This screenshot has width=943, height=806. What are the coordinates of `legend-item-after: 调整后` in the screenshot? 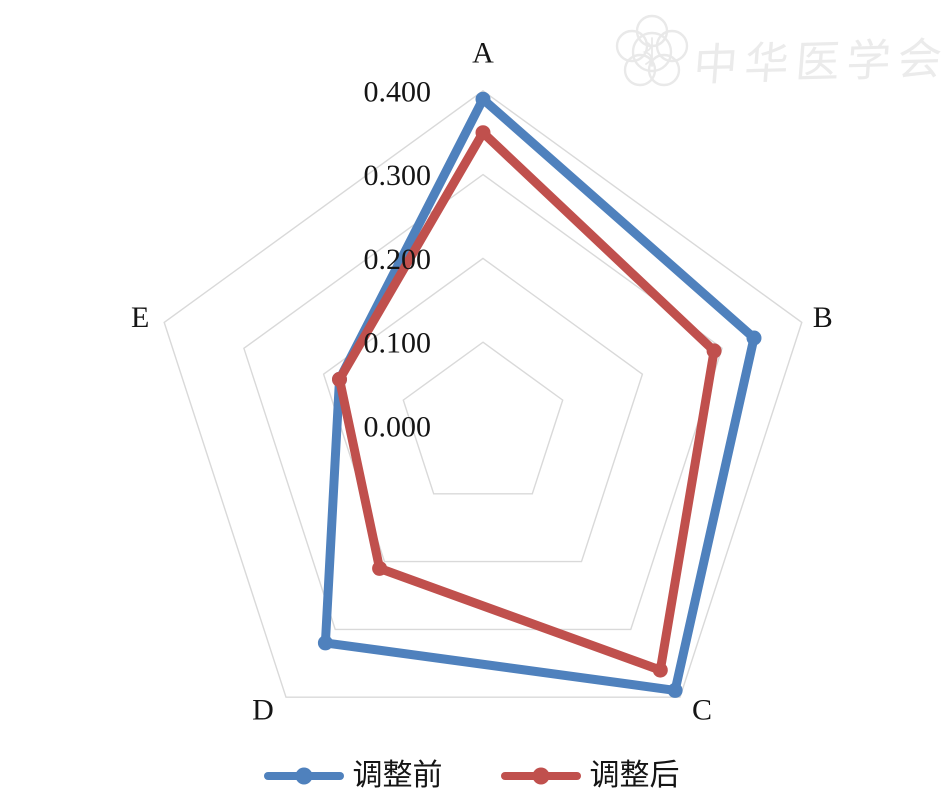 It's located at (590, 776).